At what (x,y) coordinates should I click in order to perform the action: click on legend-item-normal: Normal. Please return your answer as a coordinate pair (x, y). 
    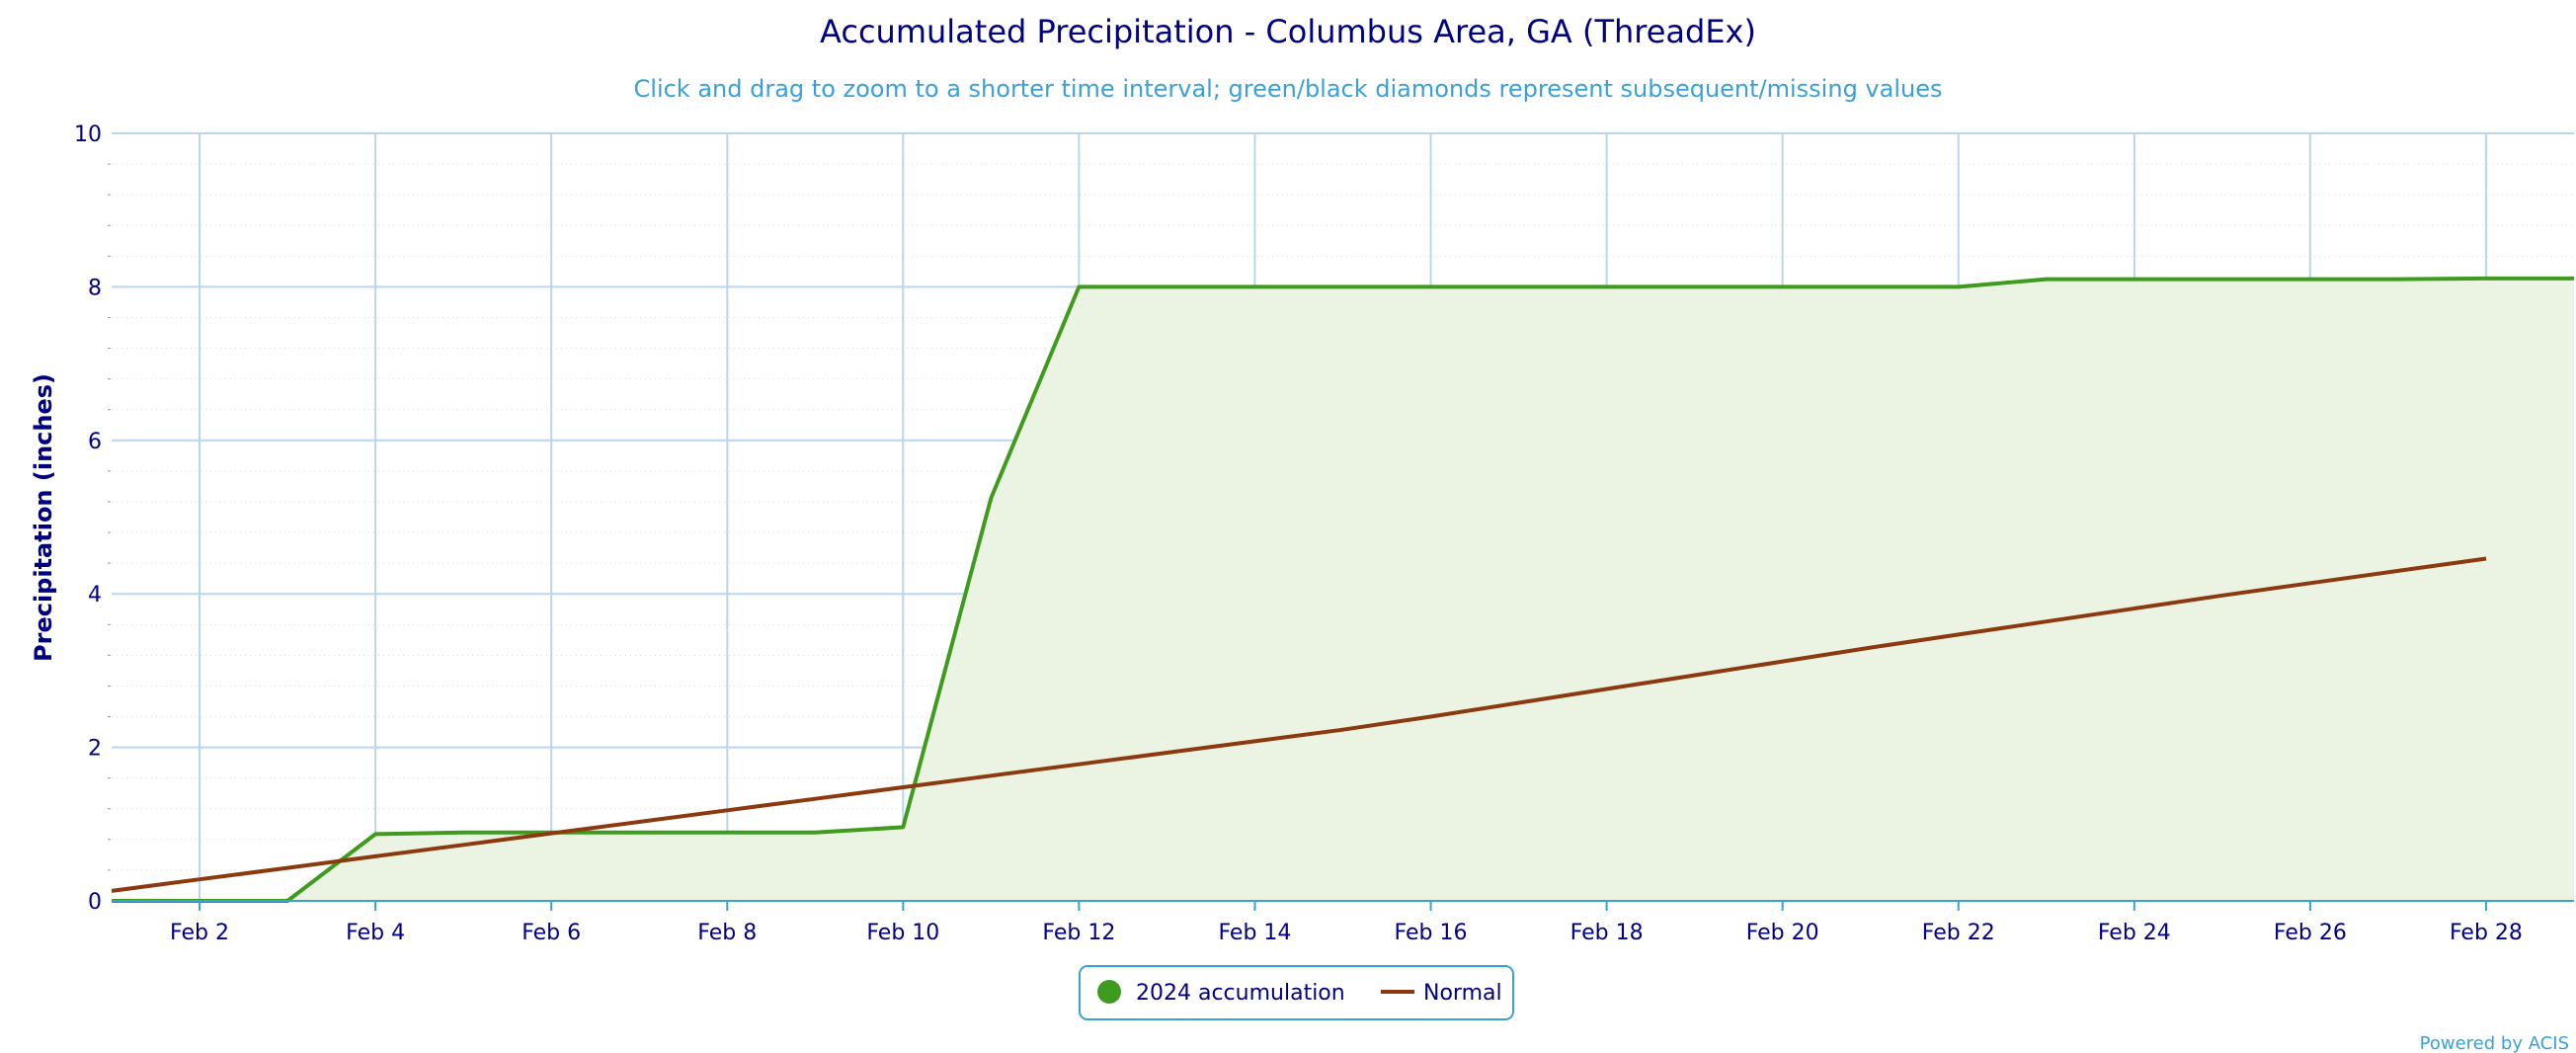
    Looking at the image, I should click on (1441, 993).